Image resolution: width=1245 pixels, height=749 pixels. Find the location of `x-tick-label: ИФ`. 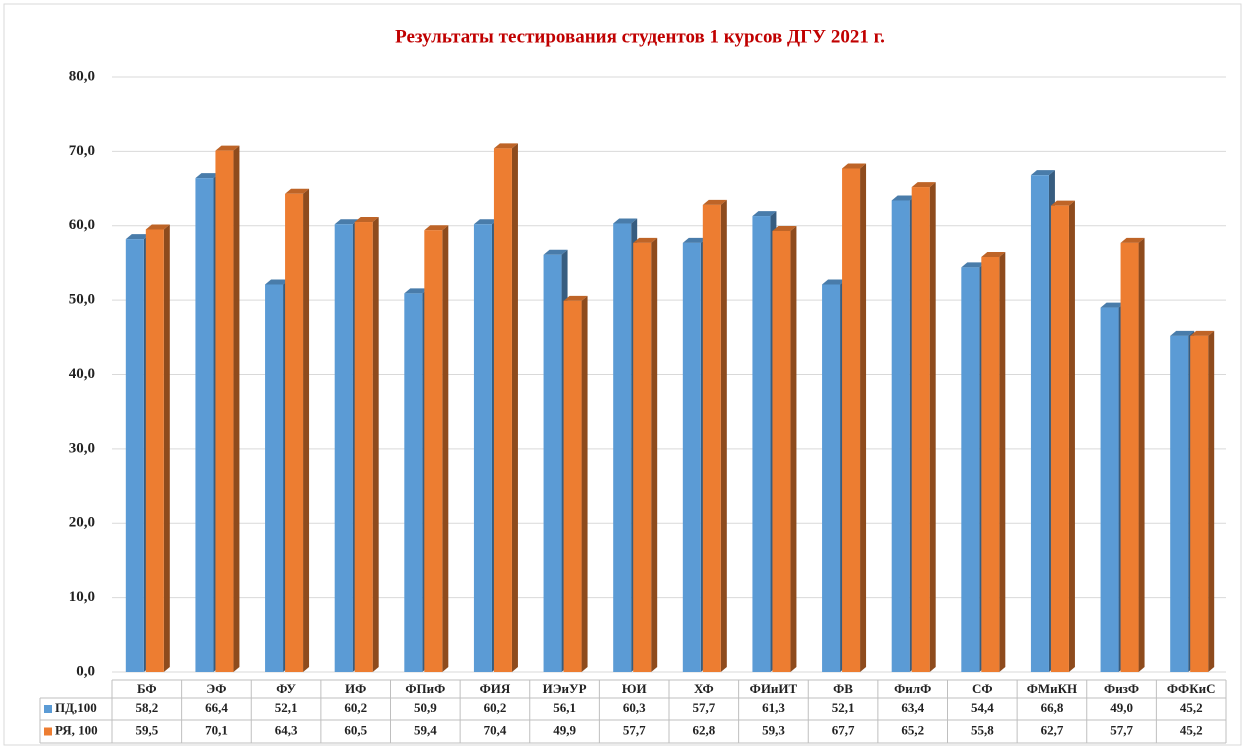

x-tick-label: ИФ is located at coordinates (355, 688).